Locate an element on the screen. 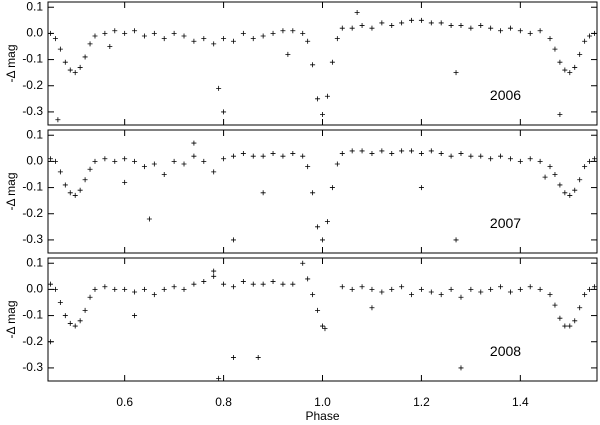  y-tick-label: 0.0 is located at coordinates (34, 33).